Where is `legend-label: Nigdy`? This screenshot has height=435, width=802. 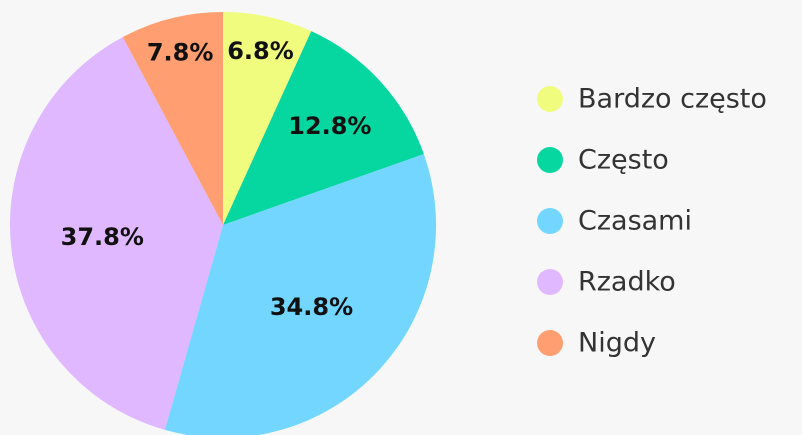
legend-label: Nigdy is located at coordinates (617, 343).